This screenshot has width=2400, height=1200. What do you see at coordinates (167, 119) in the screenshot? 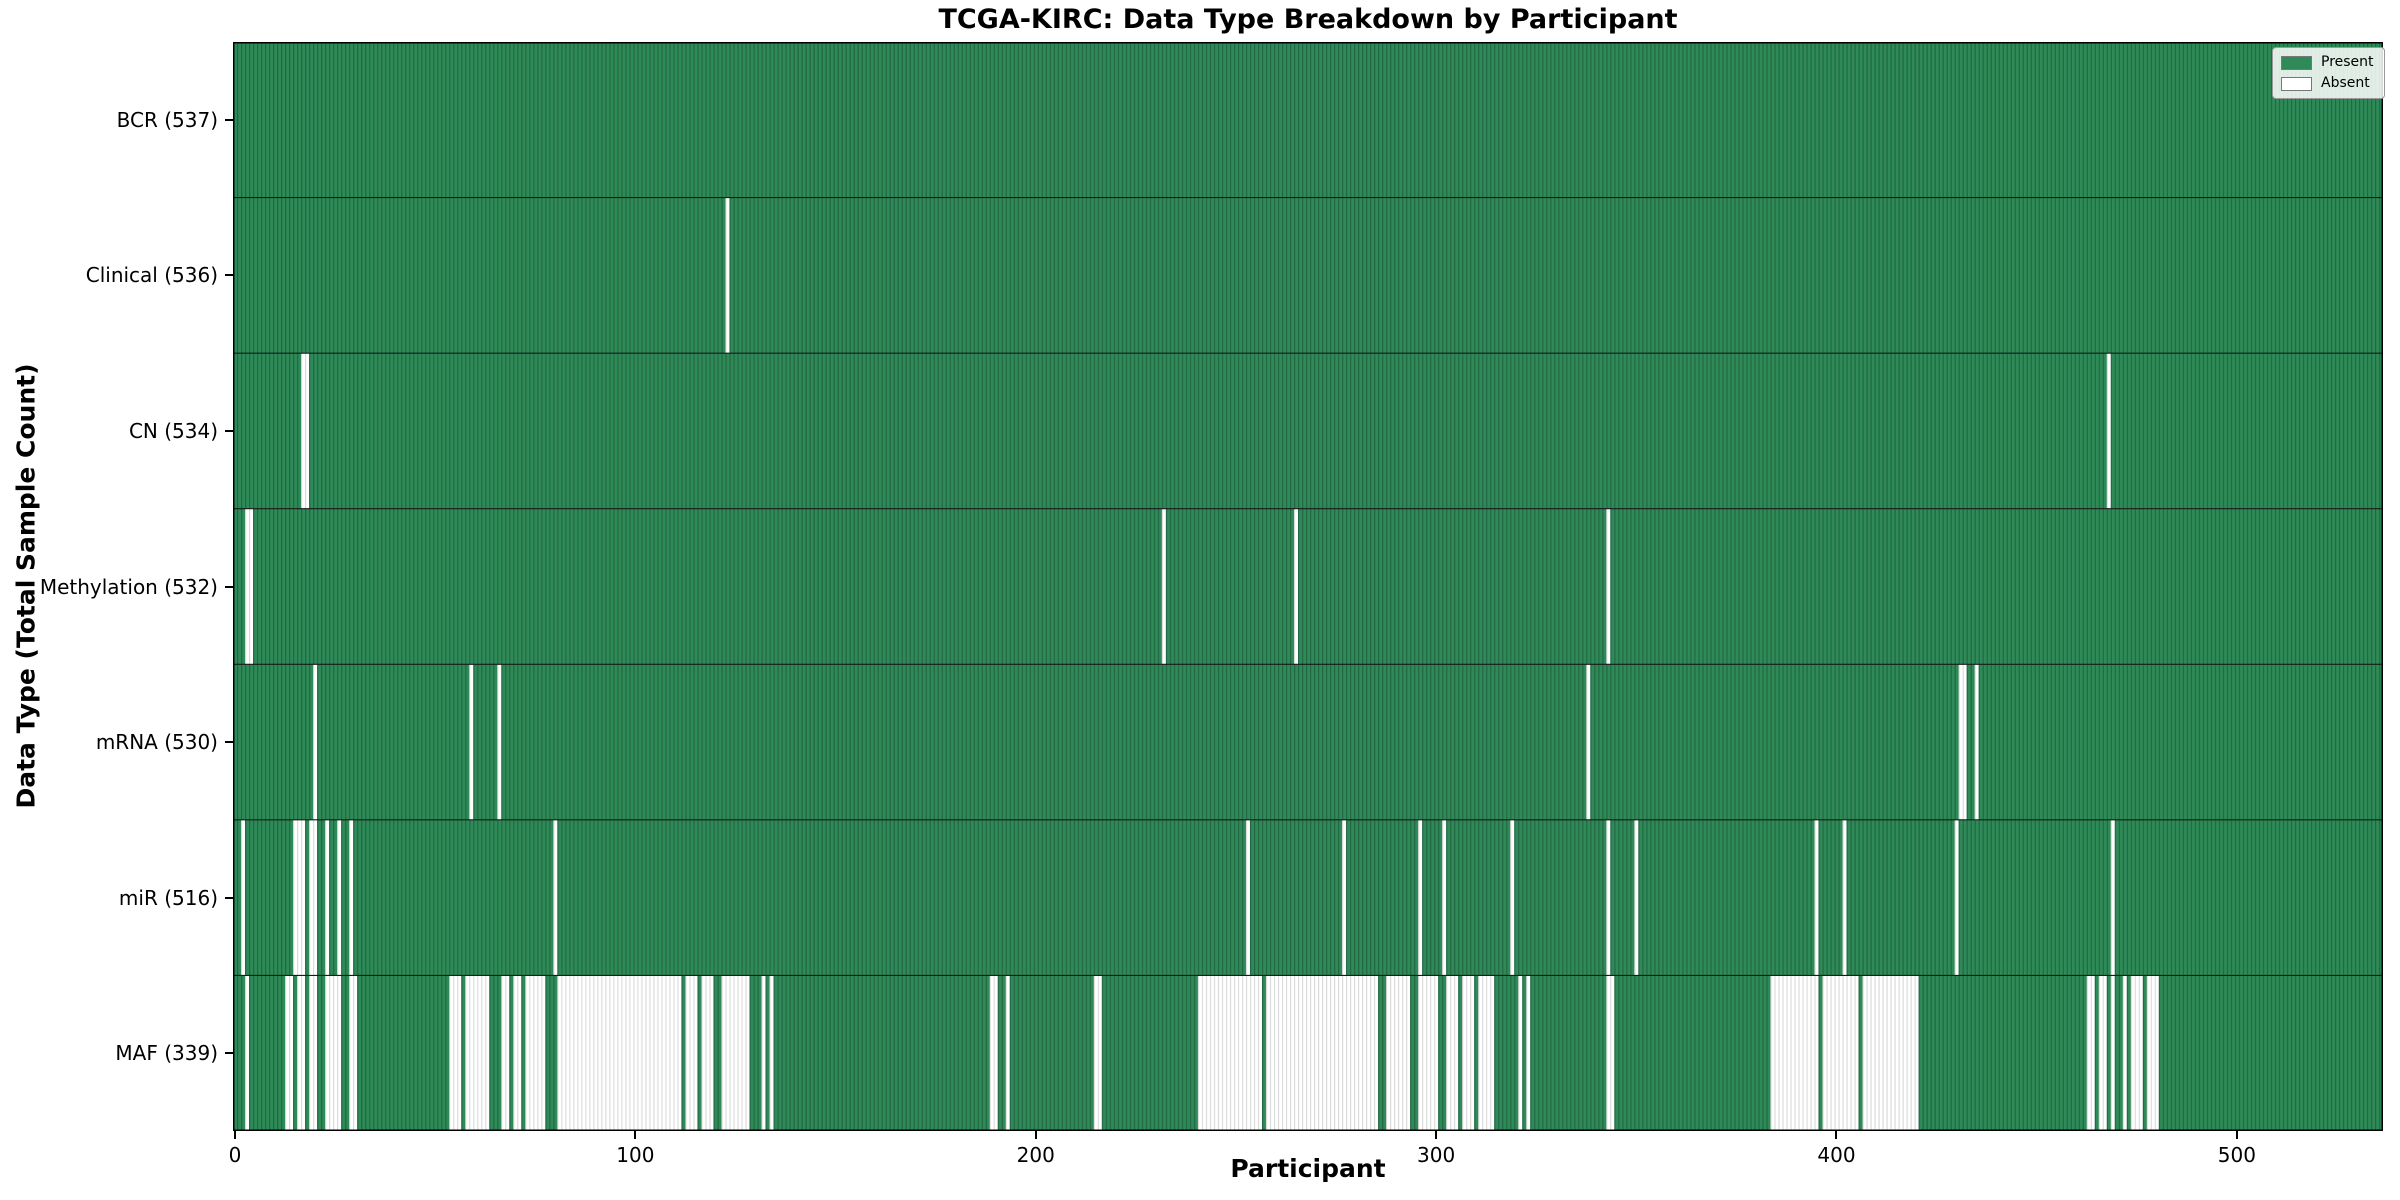
I see `y-tick-label-BCR: BCR (537)` at bounding box center [167, 119].